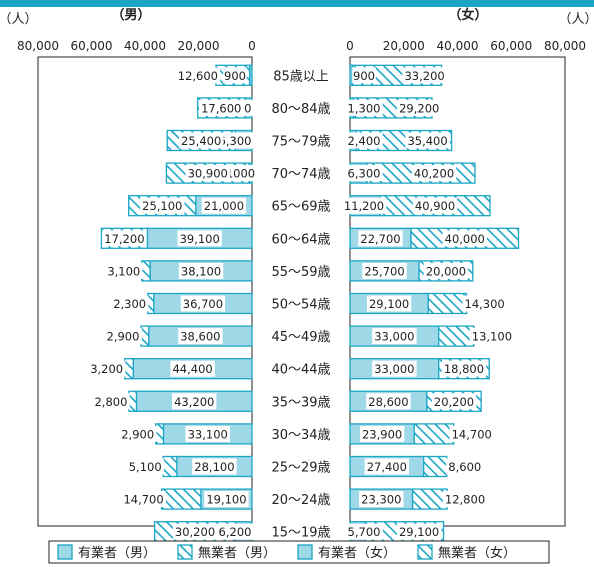 This screenshot has width=594, height=567. Describe the element at coordinates (300, 533) in the screenshot. I see `age-category-label: 15～19歳` at that location.